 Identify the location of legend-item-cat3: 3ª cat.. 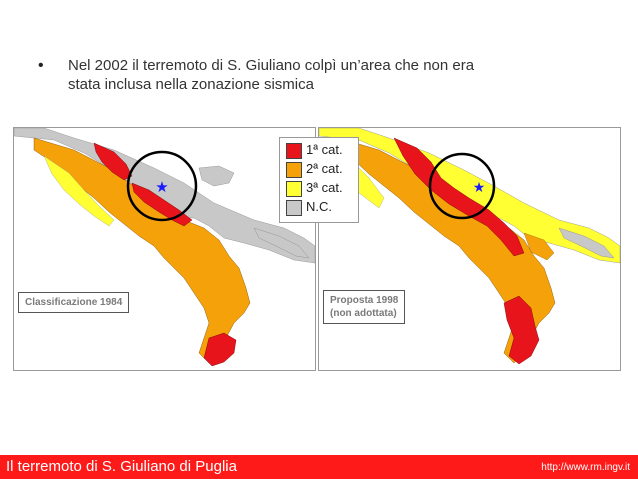
(321, 188).